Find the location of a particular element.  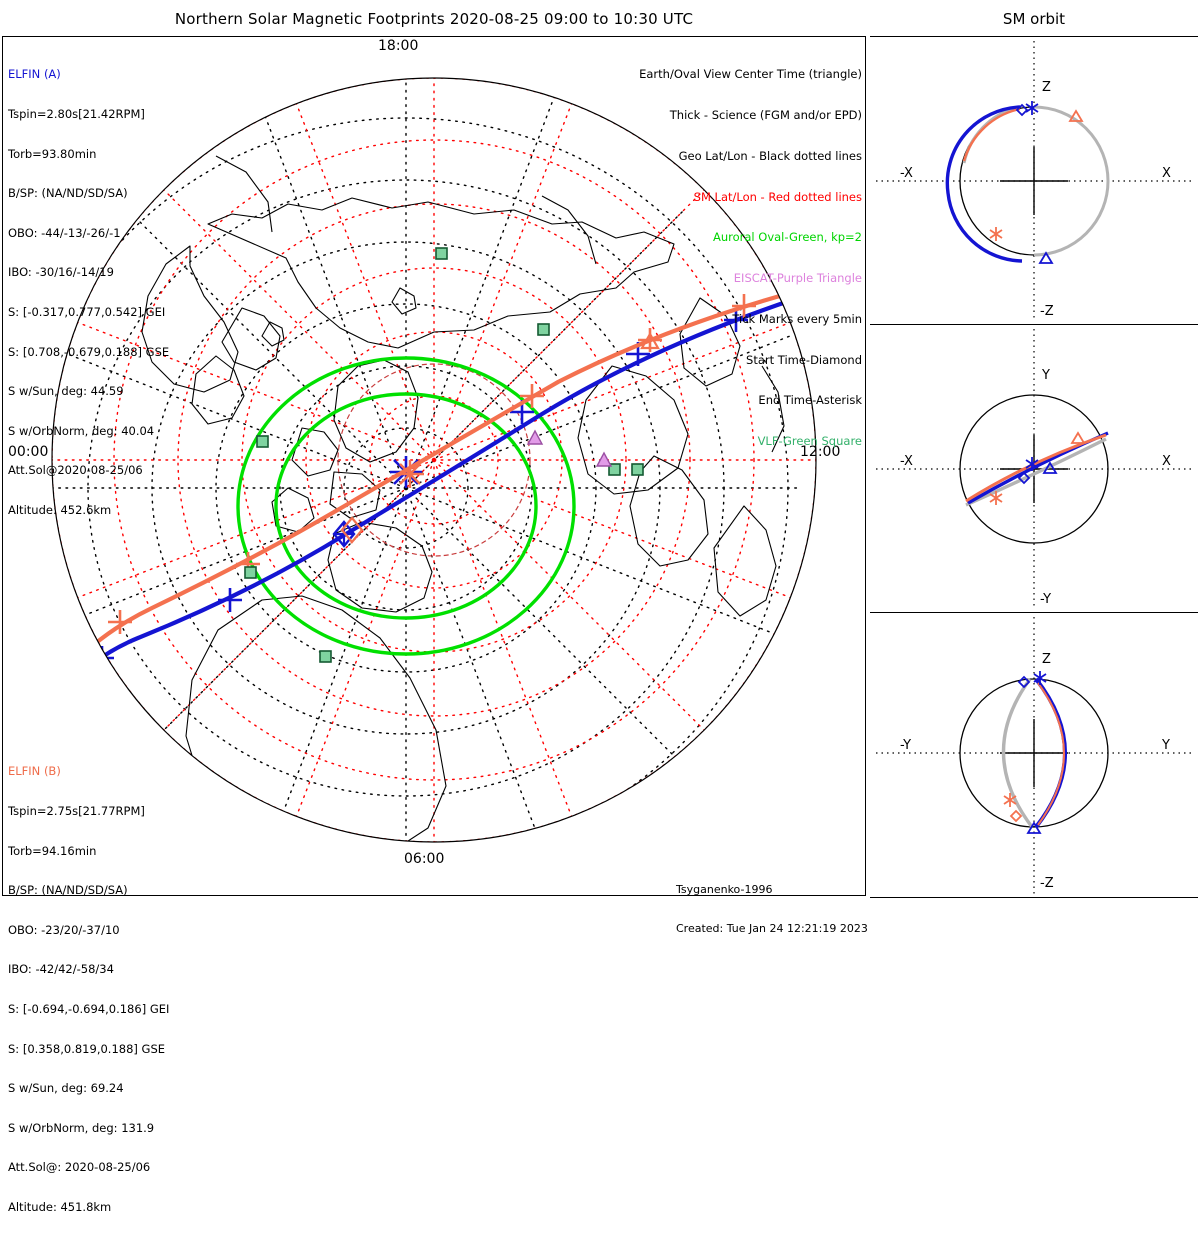

mlt-label-06: 06:00 is located at coordinates (424, 859).